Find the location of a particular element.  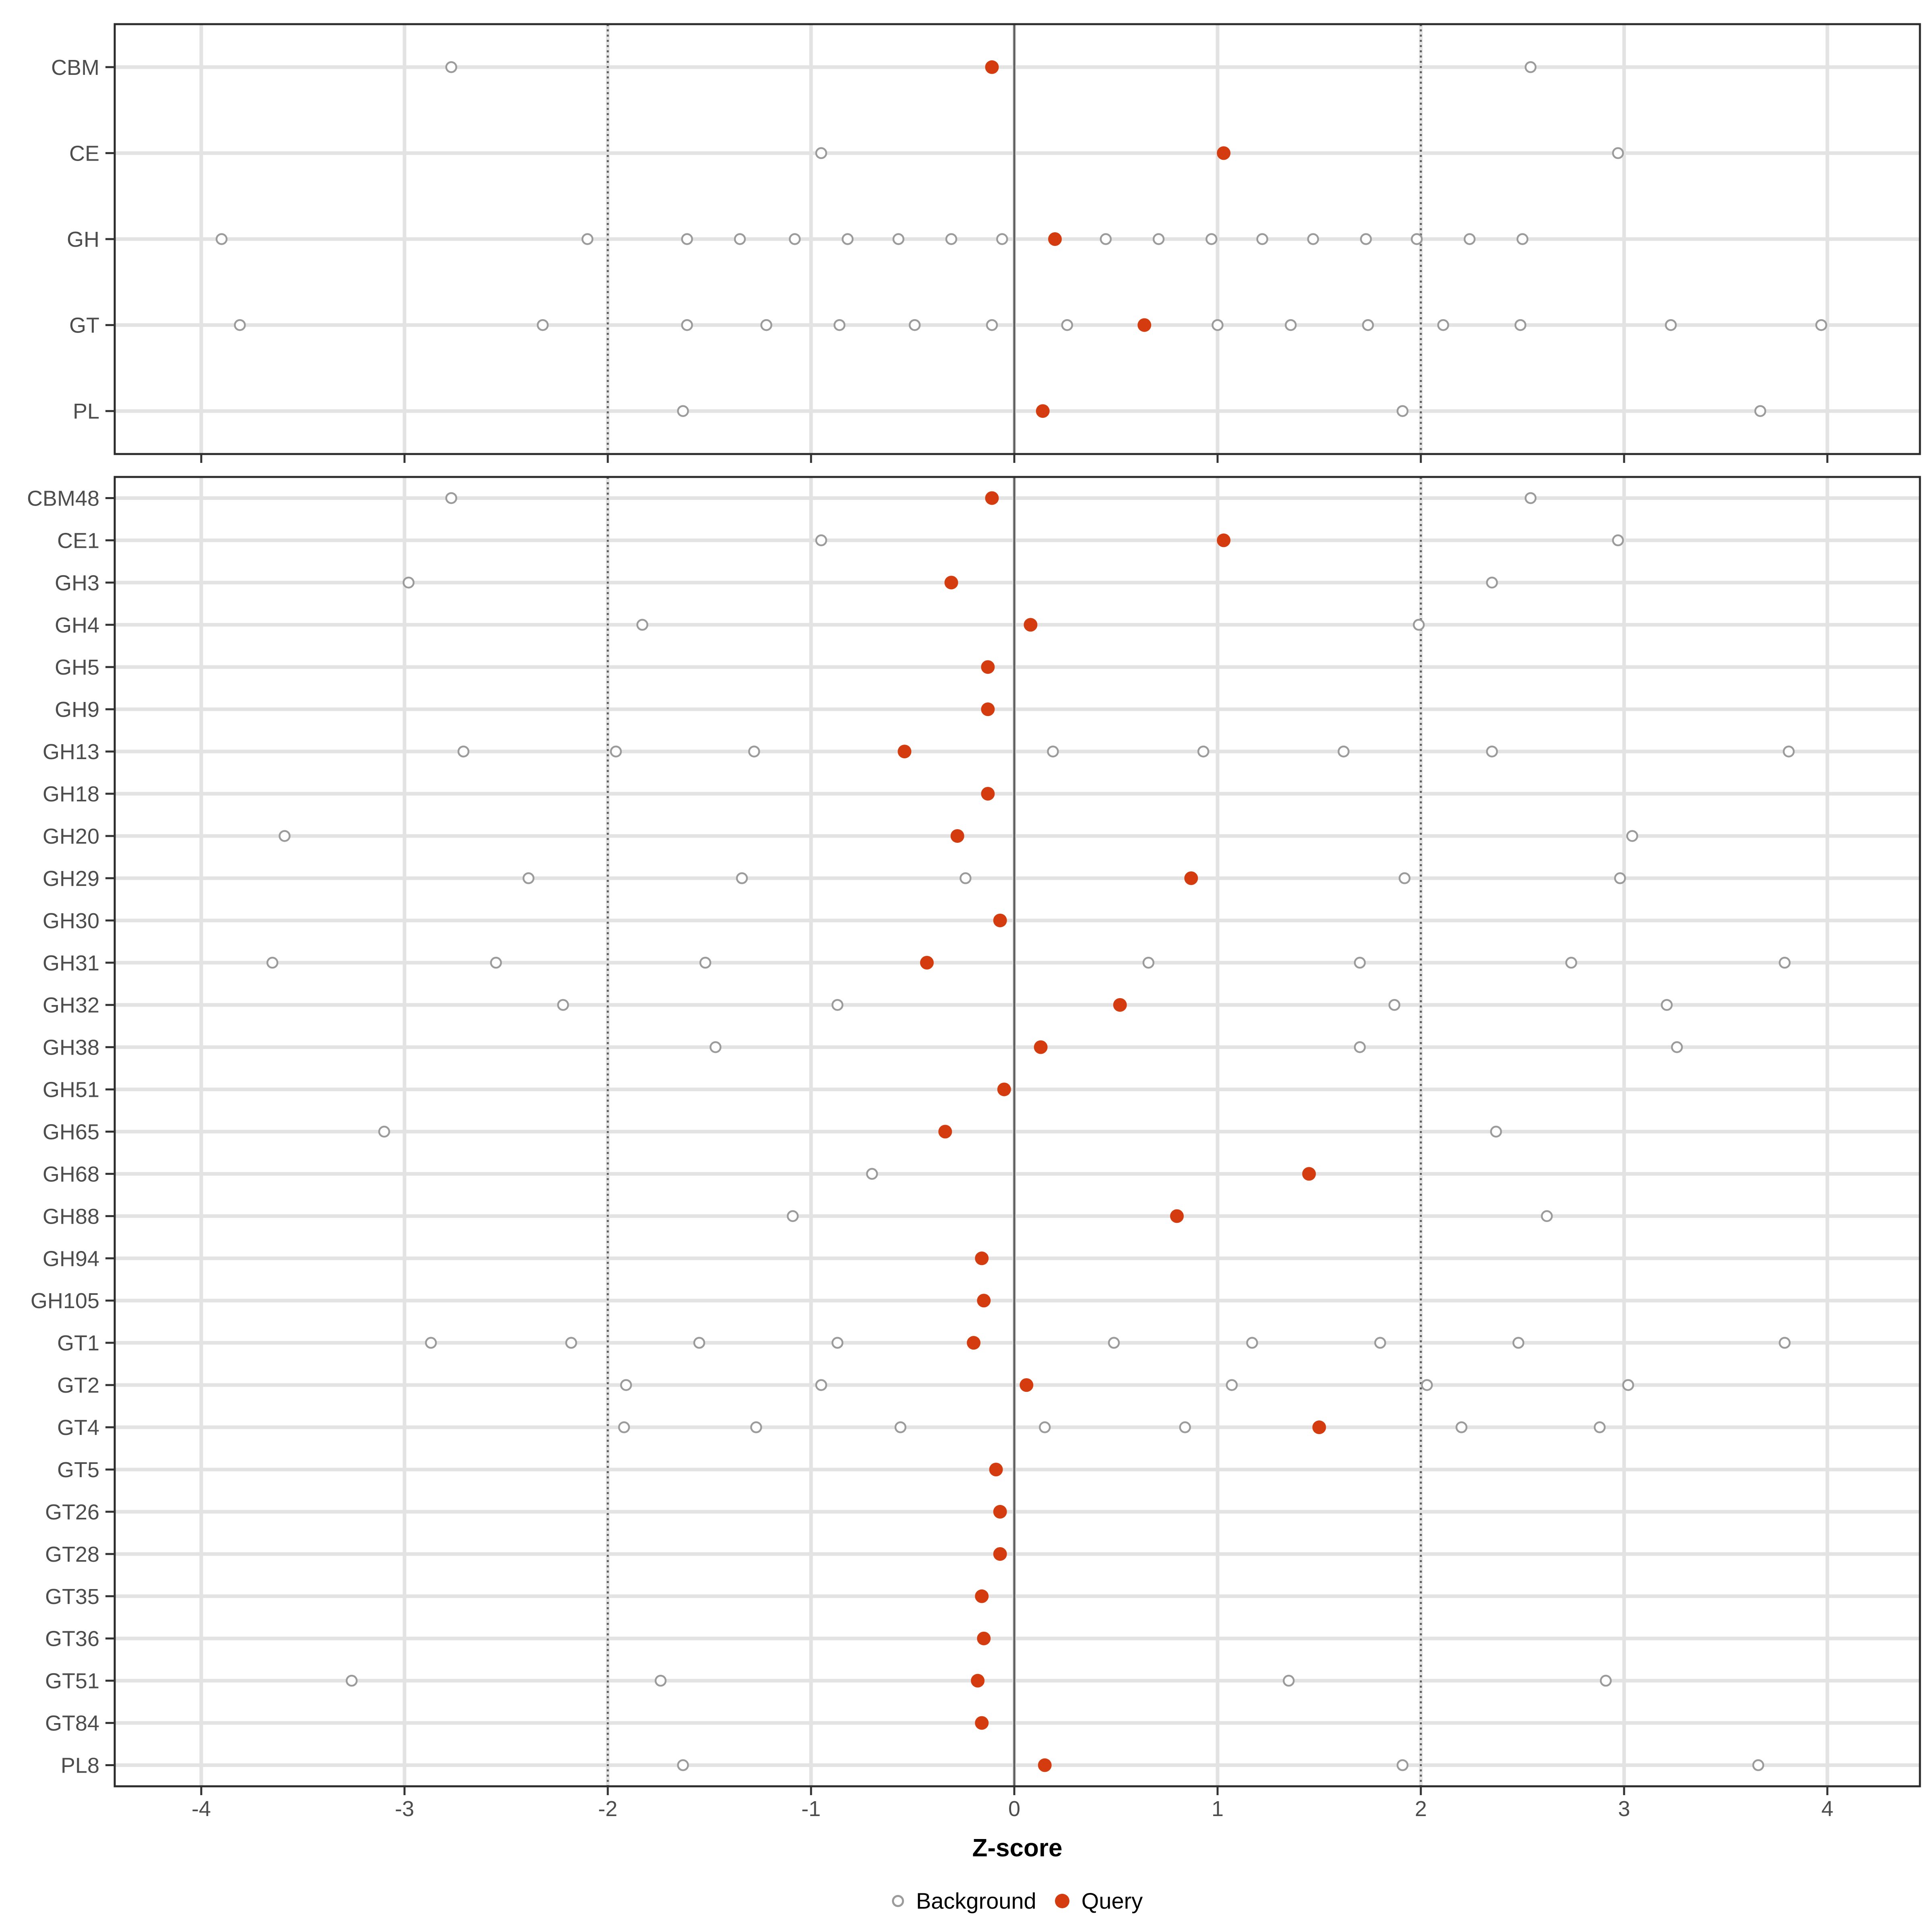

row-label: GT4 is located at coordinates (78, 1428).